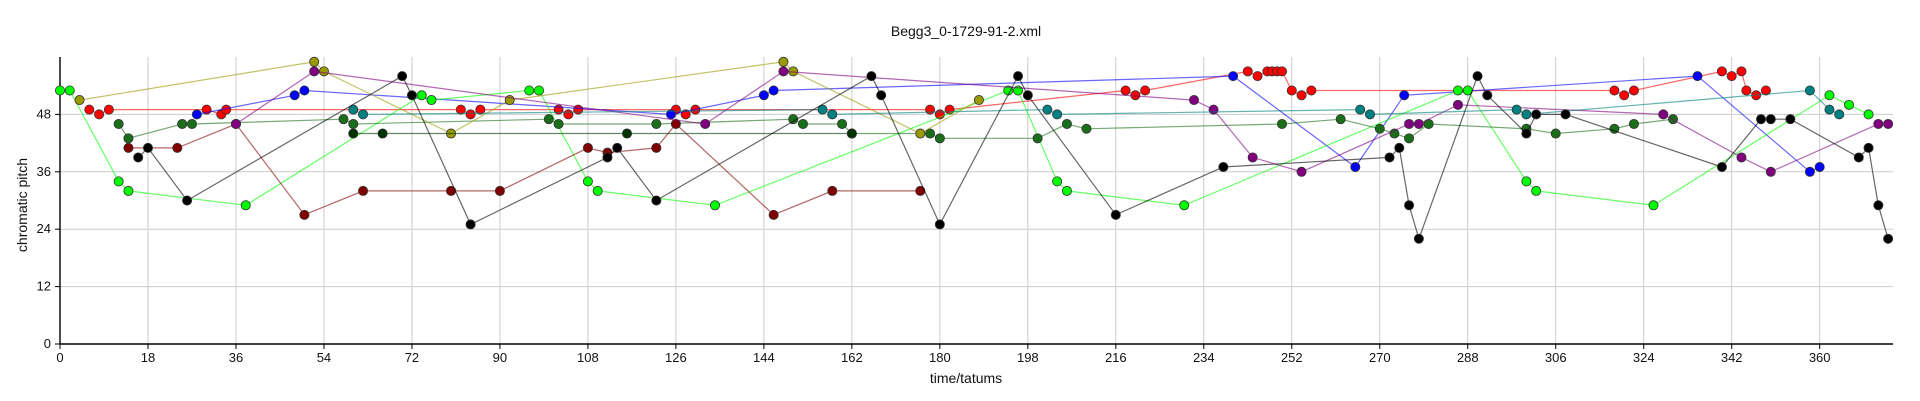 The height and width of the screenshot is (401, 1920). I want to click on x-tick-label: 162, so click(852, 357).